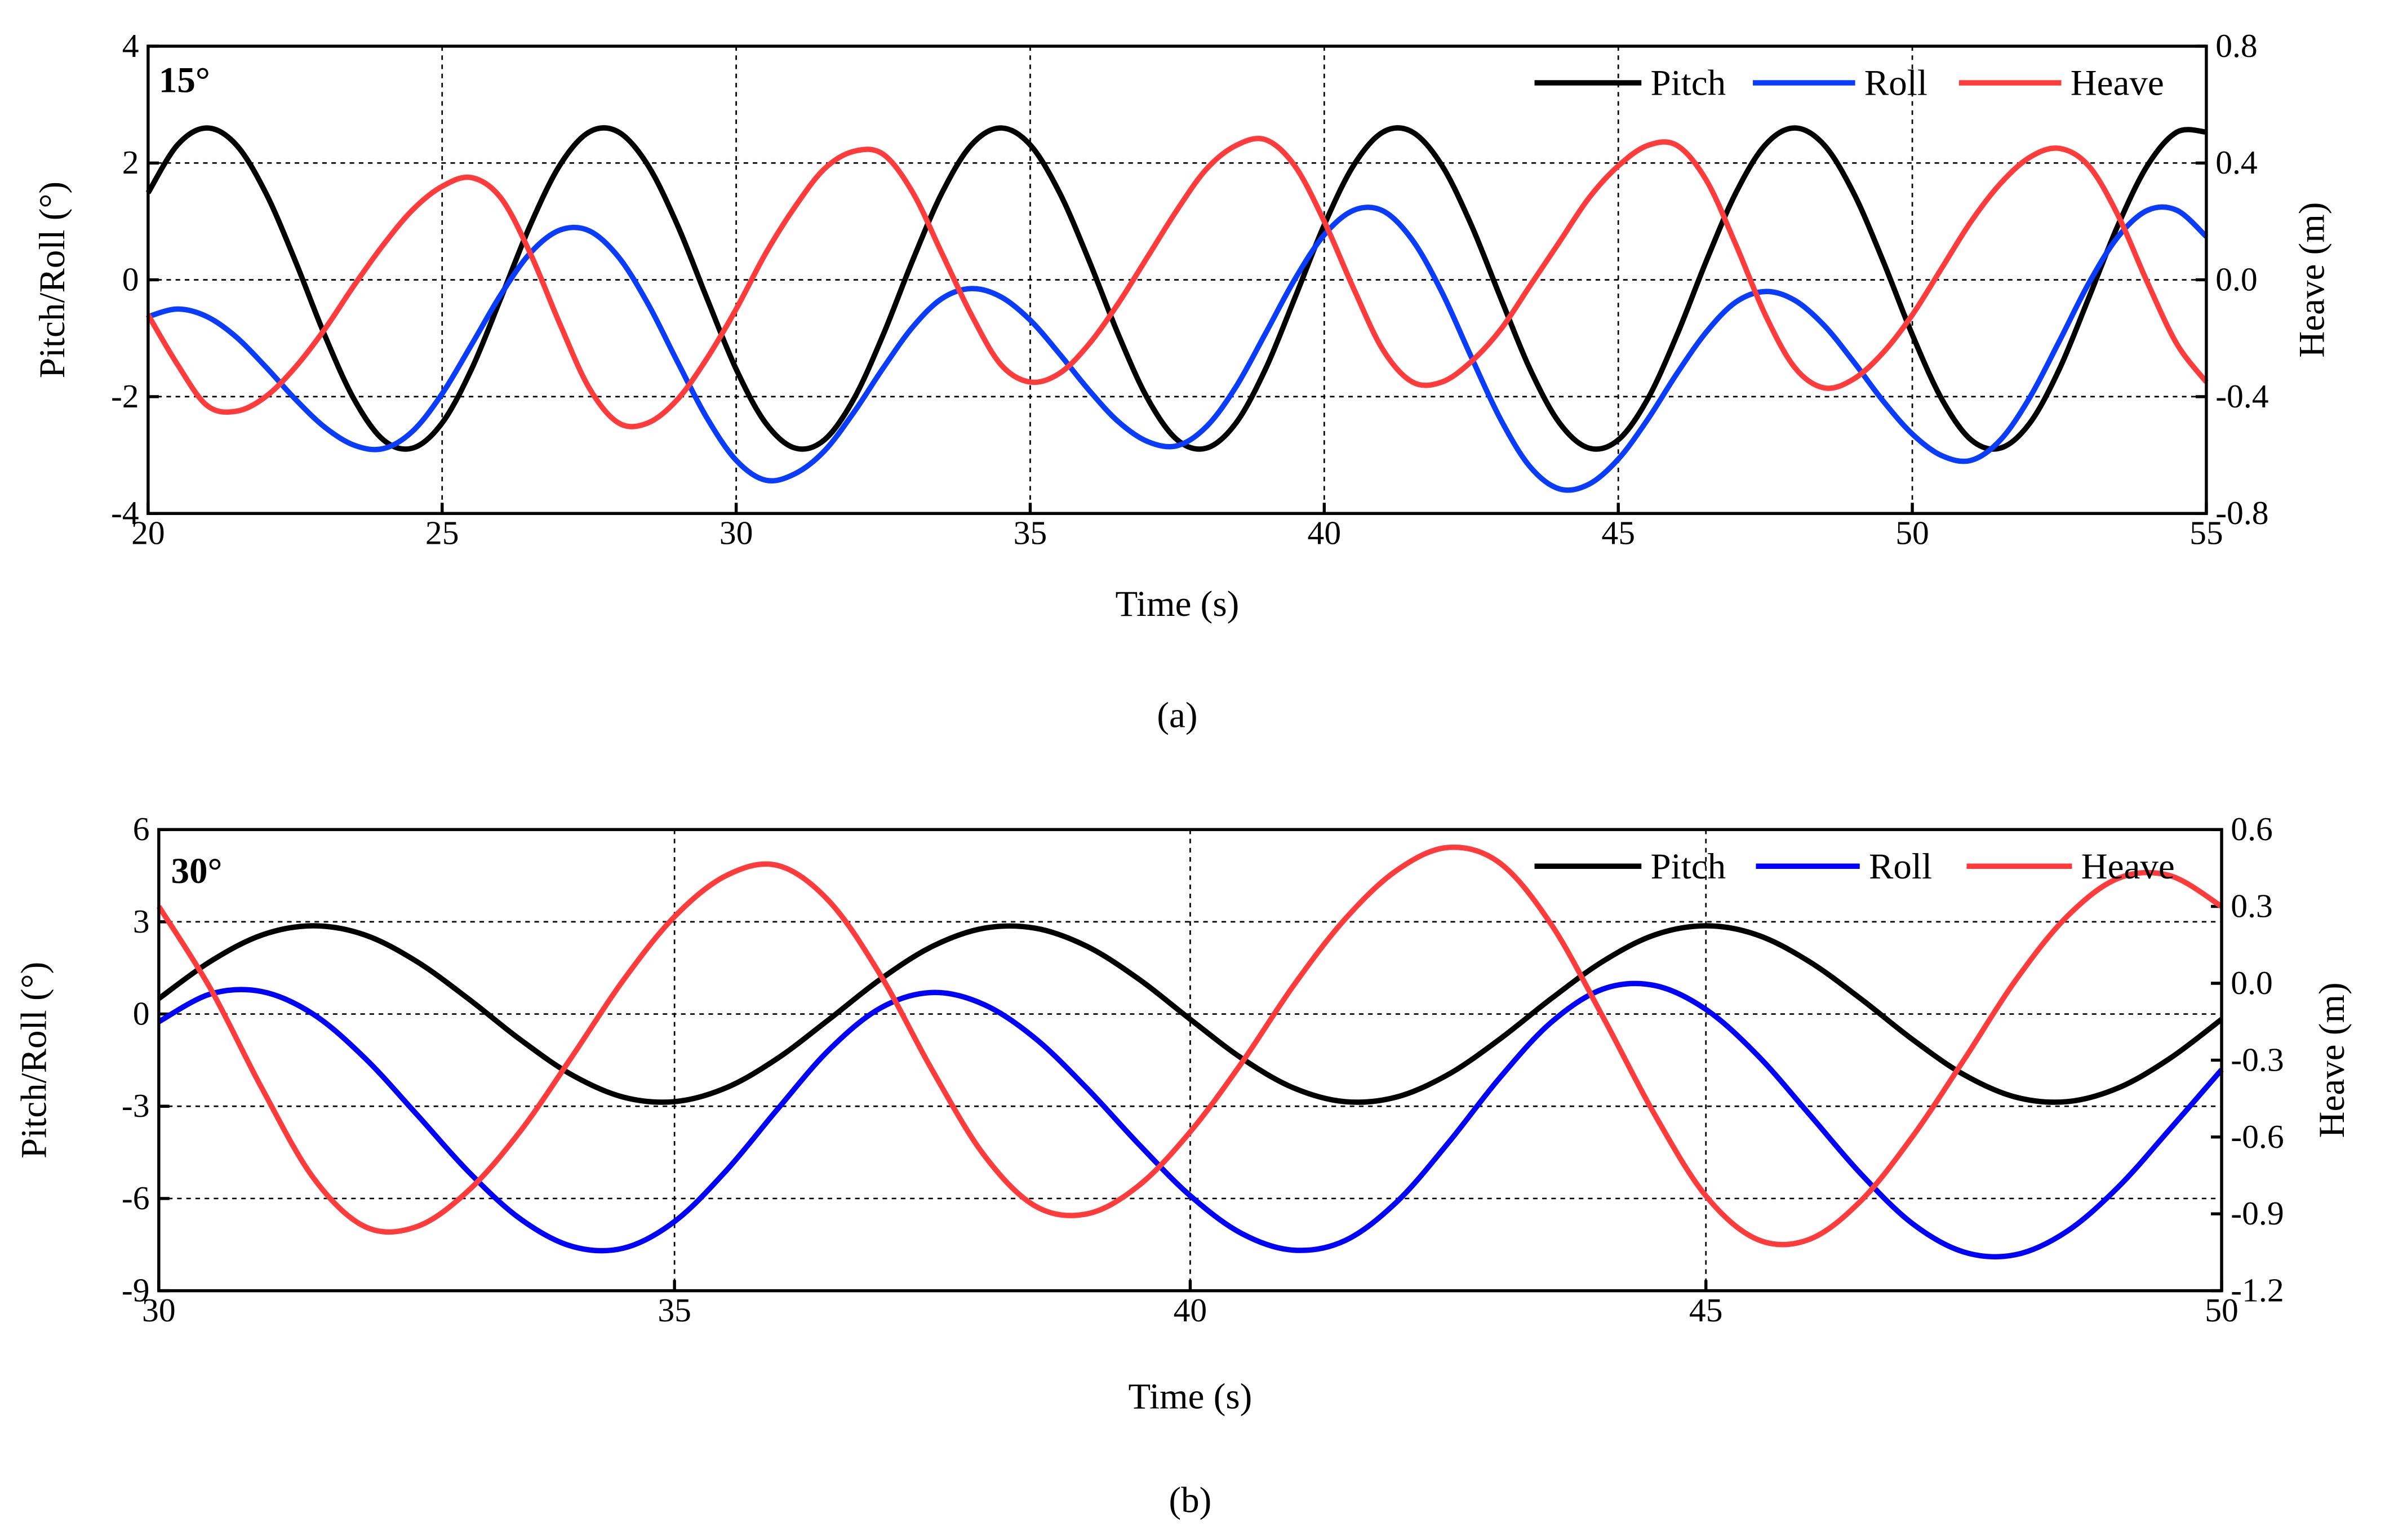 The image size is (2385, 1540). I want to click on y2-tick-label: 0.3, so click(2252, 906).